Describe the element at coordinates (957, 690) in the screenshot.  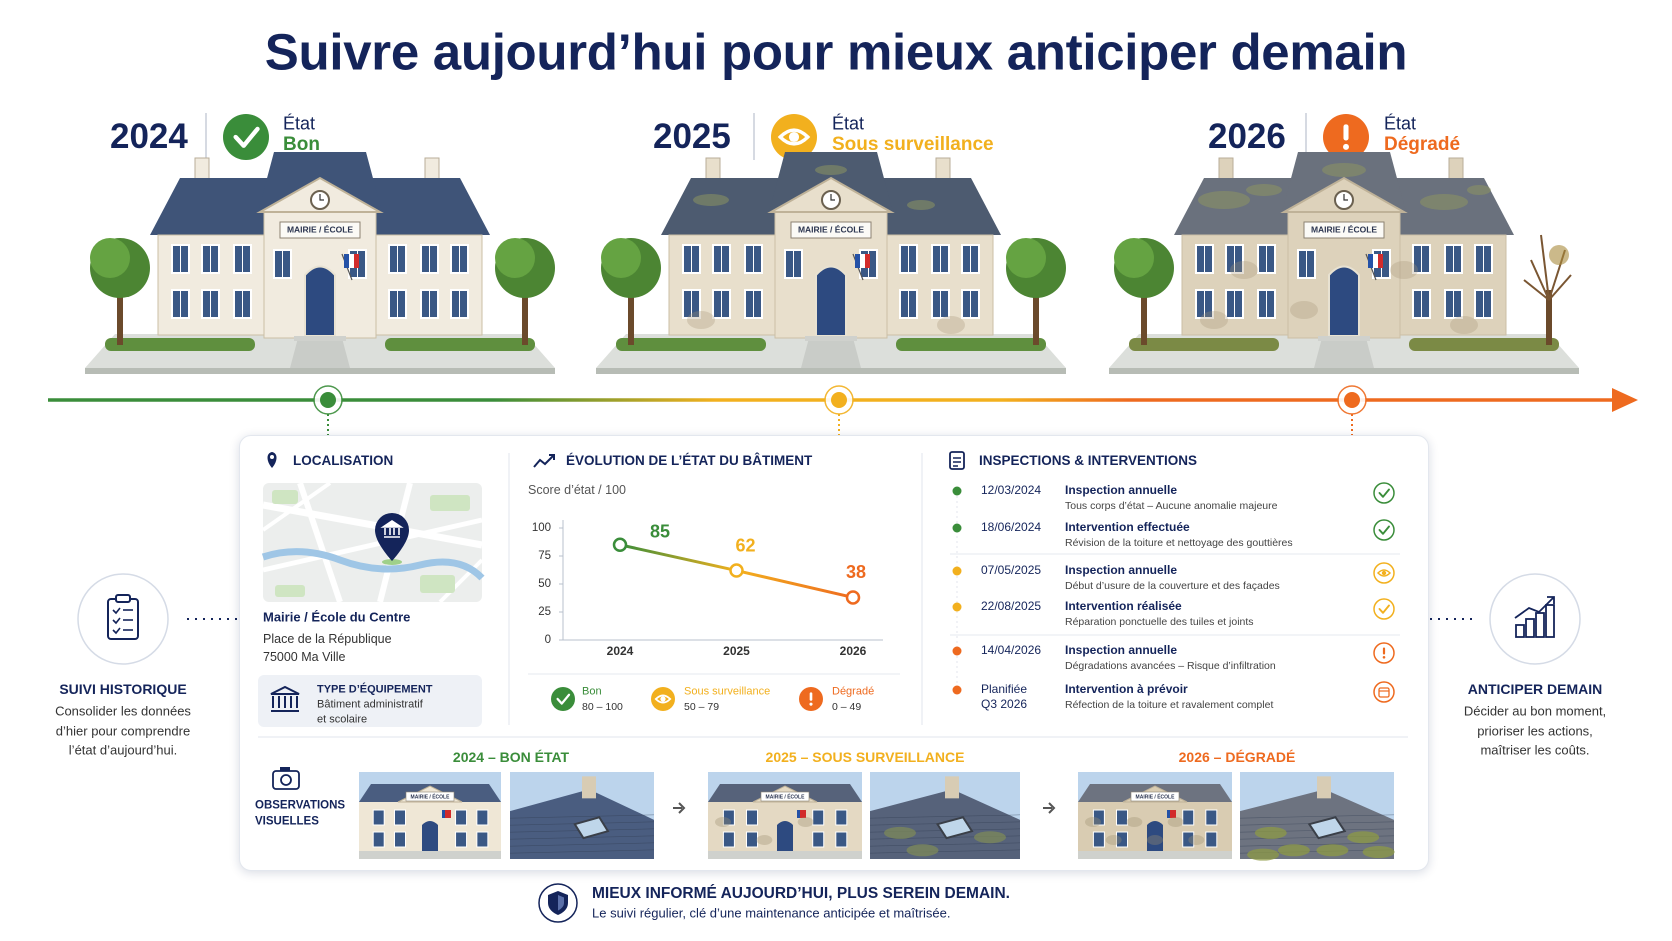
I see `row-dot` at that location.